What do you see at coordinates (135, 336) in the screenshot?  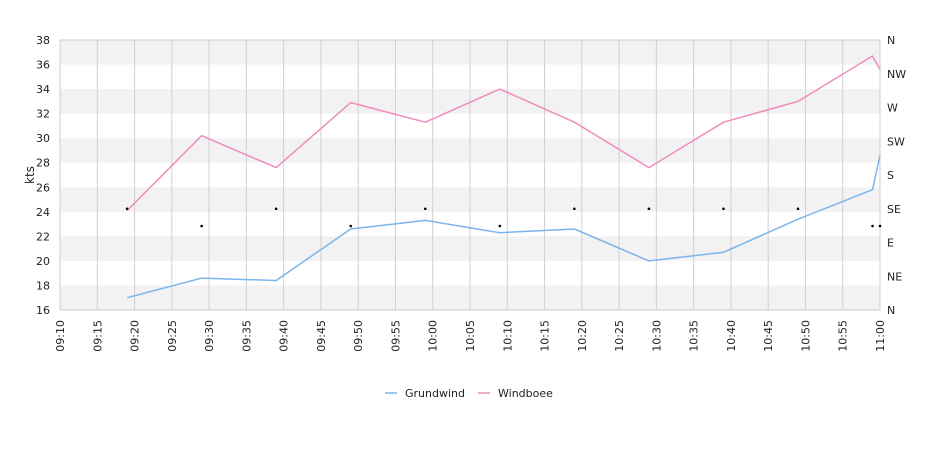 I see `x-tick-label: 09:20` at bounding box center [135, 336].